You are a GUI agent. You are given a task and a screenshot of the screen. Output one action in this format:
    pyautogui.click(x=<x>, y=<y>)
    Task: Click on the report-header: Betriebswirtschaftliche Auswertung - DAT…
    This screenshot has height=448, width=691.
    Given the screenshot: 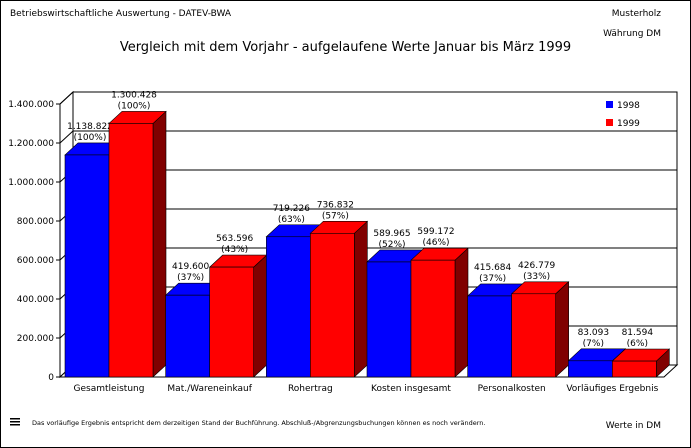 What is the action you would take?
    pyautogui.click(x=121, y=14)
    